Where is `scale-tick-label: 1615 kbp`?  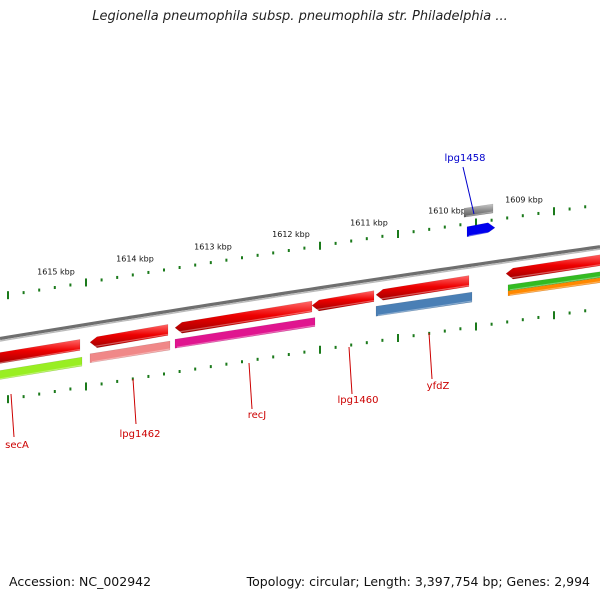 scale-tick-label: 1615 kbp is located at coordinates (56, 271).